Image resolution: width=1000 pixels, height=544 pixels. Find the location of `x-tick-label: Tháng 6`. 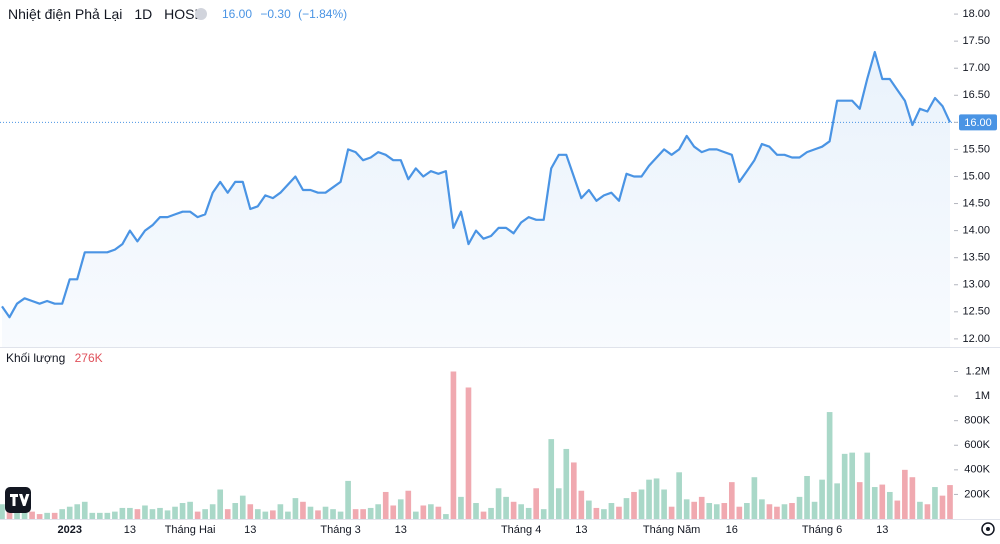

x-tick-label: Tháng 6 is located at coordinates (822, 530).